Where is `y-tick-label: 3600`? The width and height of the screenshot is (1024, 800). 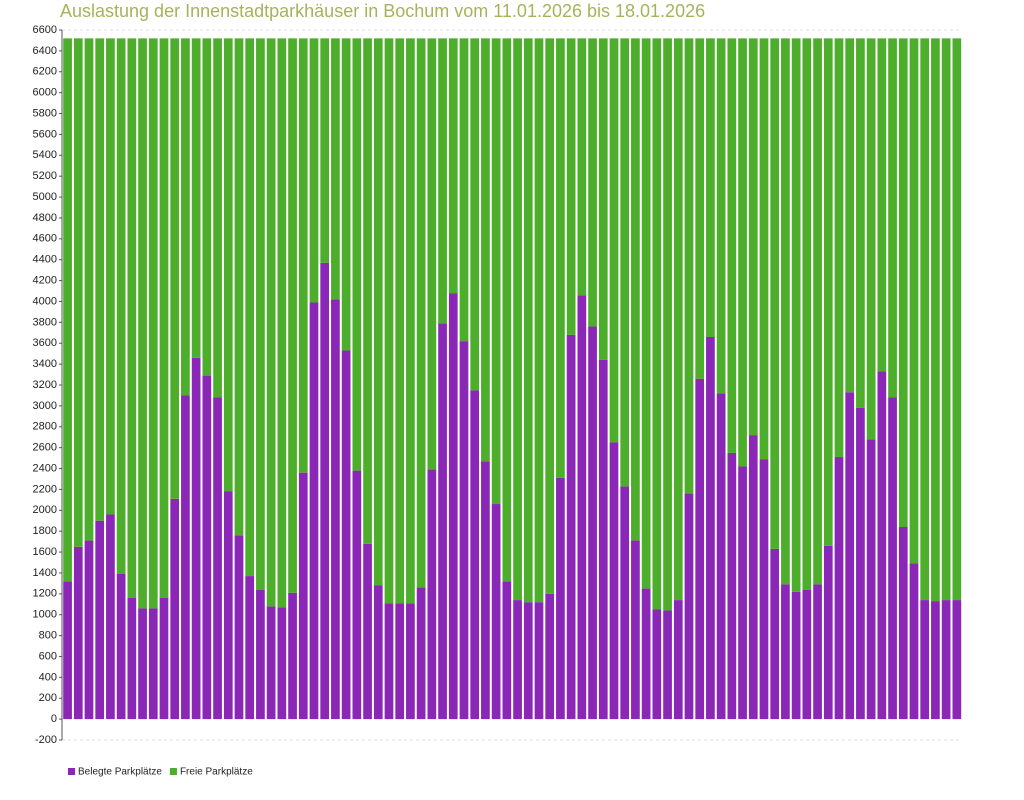 y-tick-label: 3600 is located at coordinates (45, 343).